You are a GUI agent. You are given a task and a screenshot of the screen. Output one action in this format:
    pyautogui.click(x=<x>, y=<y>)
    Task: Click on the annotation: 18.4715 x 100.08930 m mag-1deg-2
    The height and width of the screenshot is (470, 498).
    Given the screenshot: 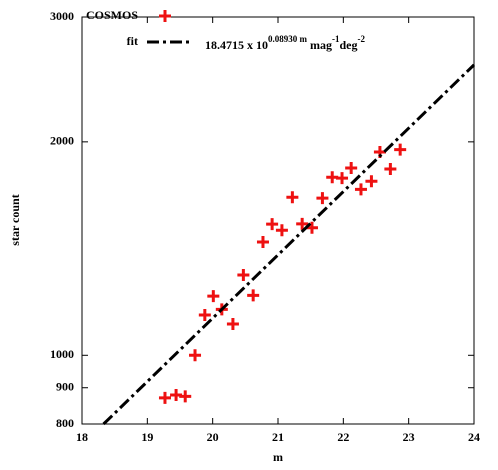 What is the action you would take?
    pyautogui.click(x=285, y=43)
    